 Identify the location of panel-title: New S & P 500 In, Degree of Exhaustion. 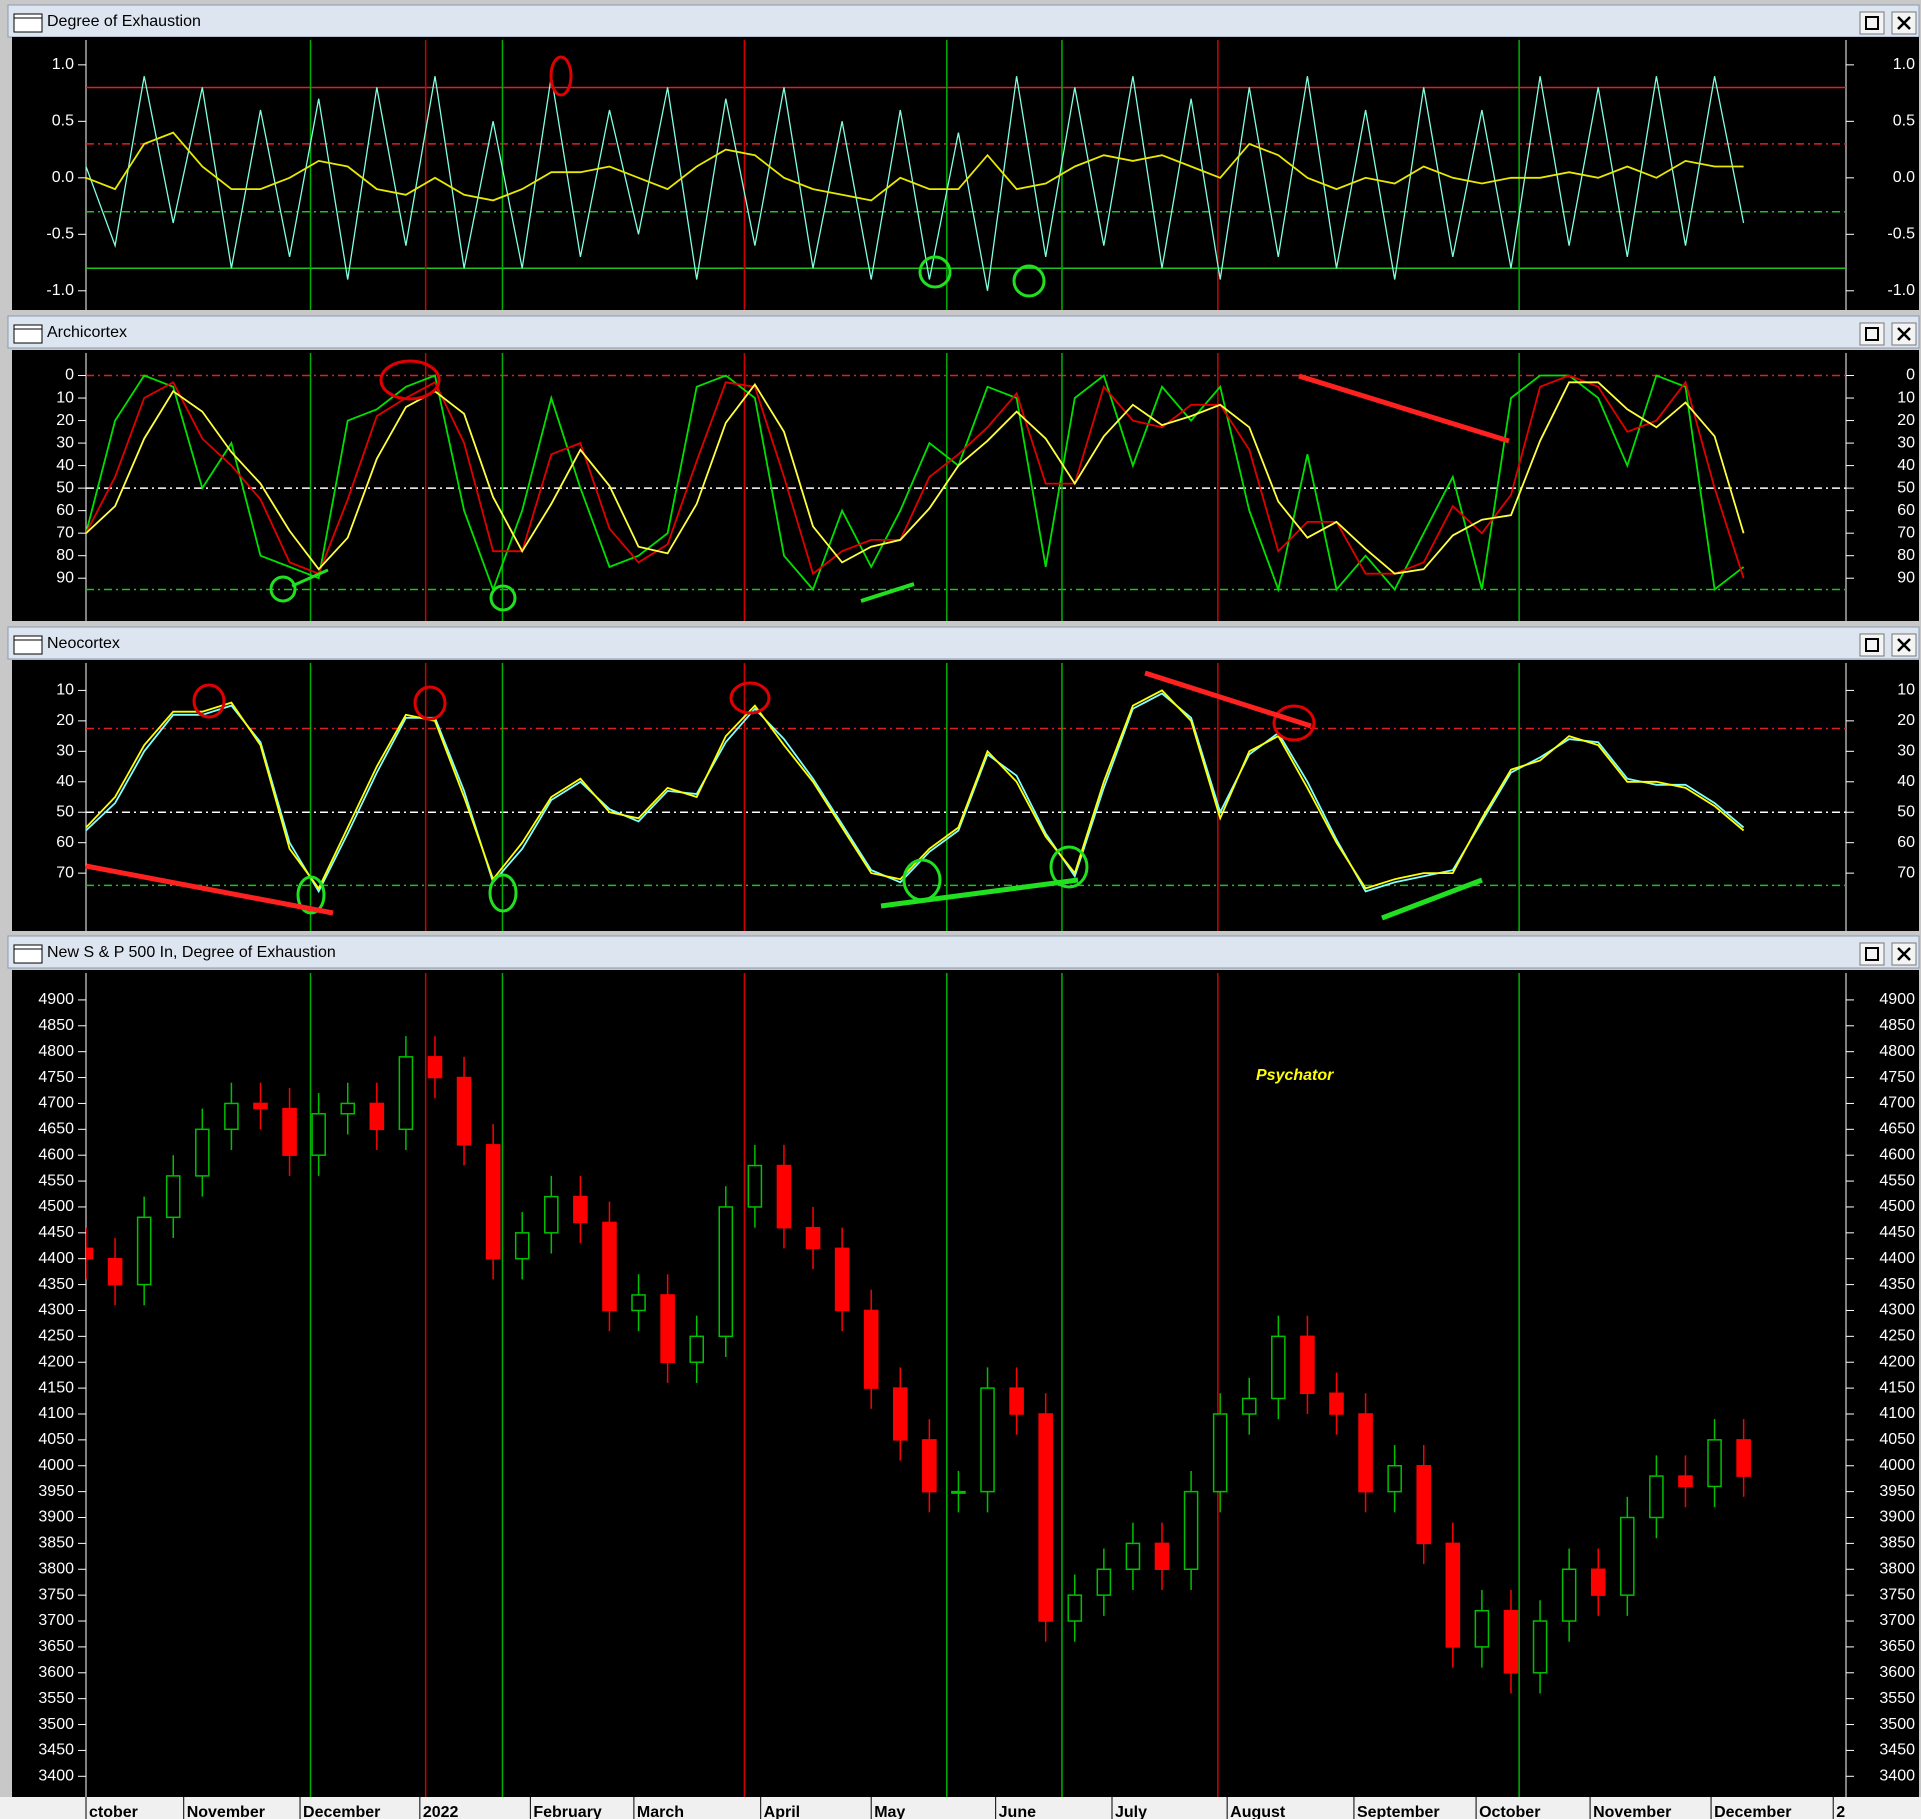
(191, 952).